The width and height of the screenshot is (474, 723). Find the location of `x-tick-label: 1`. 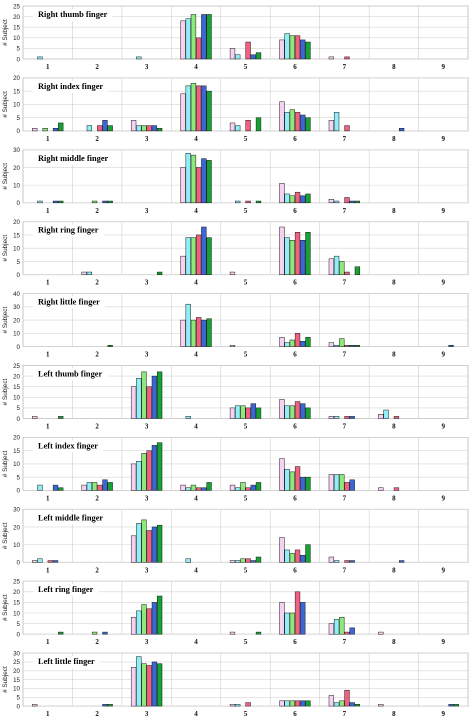

x-tick-label: 1 is located at coordinates (48, 283).